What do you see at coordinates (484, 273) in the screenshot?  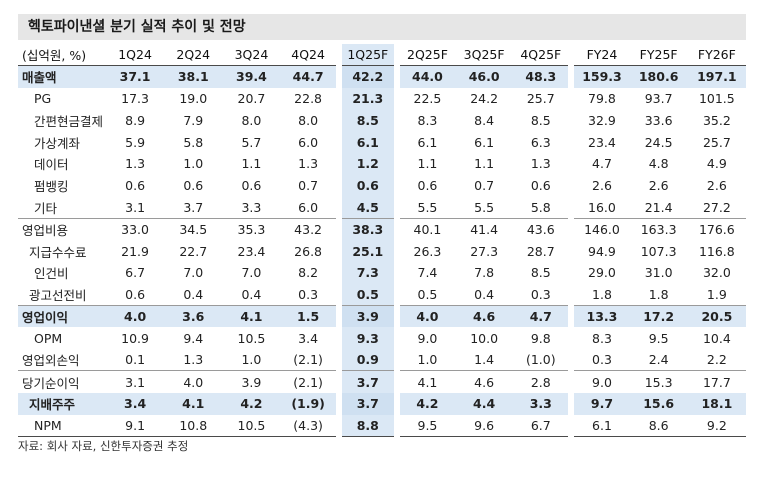 I see `table-cell: 7.8` at bounding box center [484, 273].